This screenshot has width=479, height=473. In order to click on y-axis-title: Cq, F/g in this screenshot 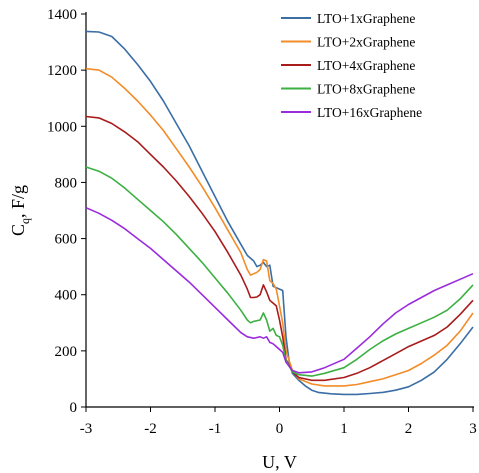, I will do `click(20, 210)`.